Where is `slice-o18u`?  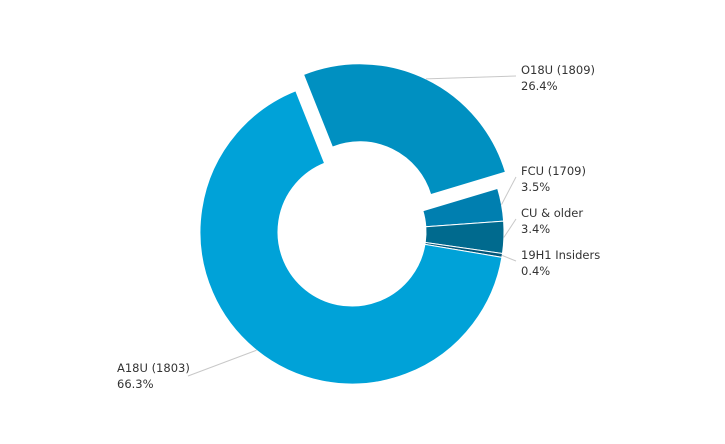
slice-o18u is located at coordinates (404, 129).